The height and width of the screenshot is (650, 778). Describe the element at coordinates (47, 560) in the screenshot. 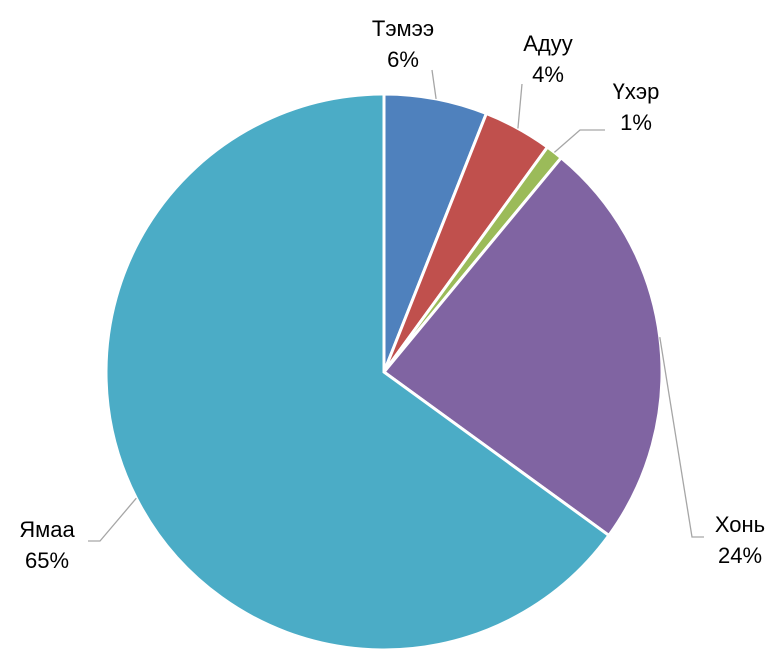

I see `slice-value-label: 65%` at that location.